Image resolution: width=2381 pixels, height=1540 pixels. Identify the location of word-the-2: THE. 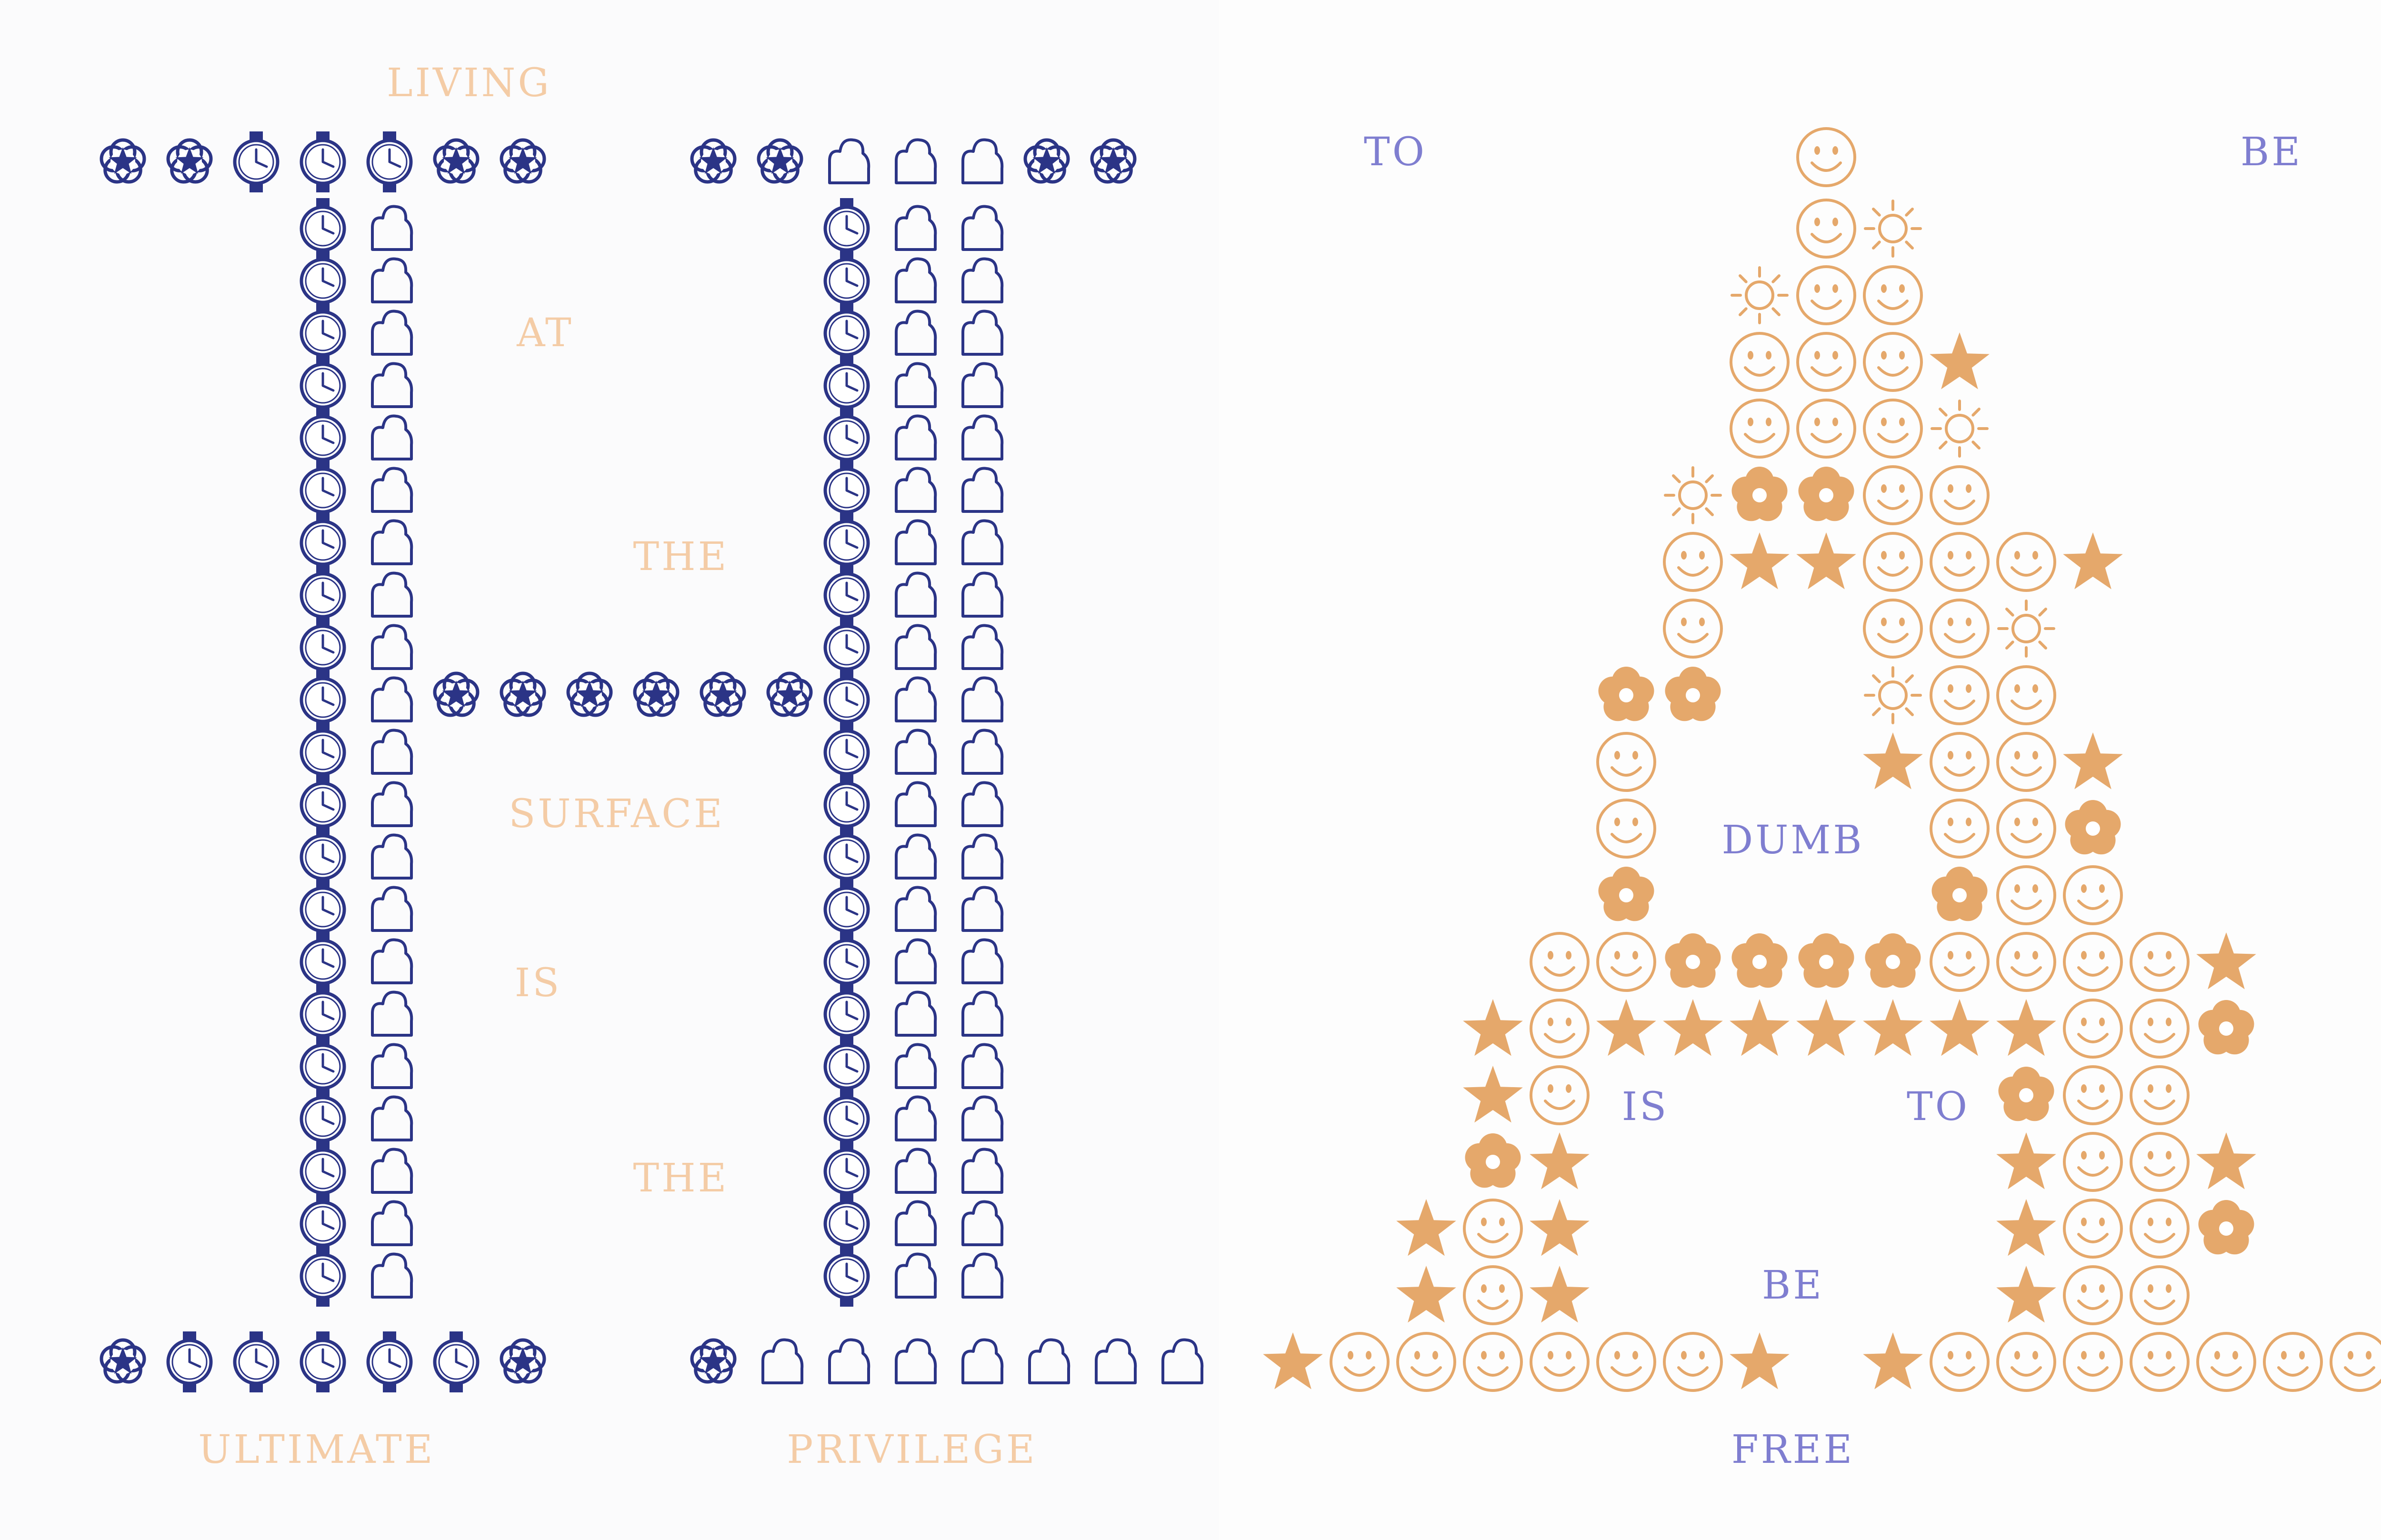
(681, 1178).